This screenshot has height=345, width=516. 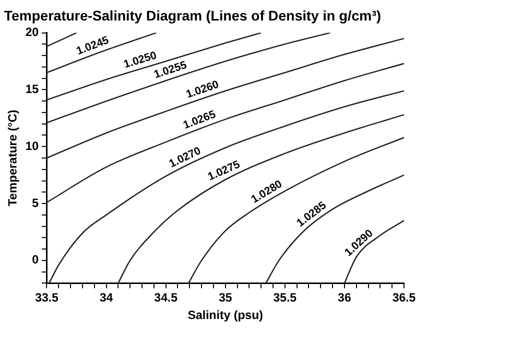 I want to click on x-tick-label: 35.5, so click(x=285, y=297).